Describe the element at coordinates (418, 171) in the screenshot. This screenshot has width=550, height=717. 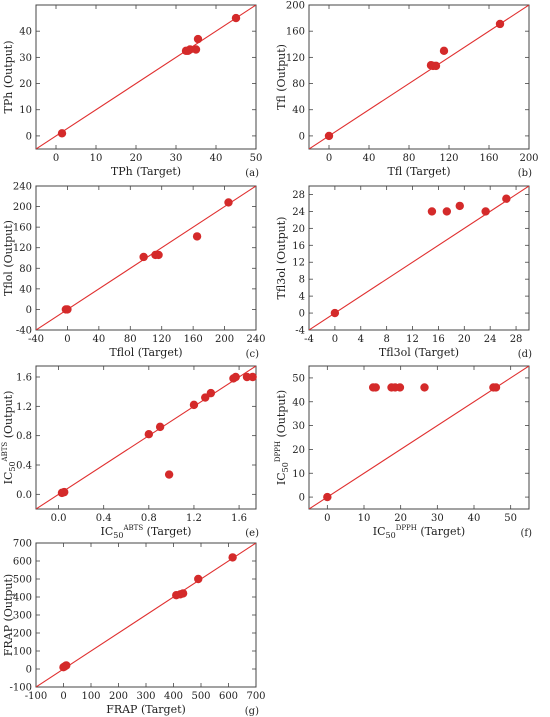
I see `x-axis-label: Tfl (Target)` at that location.